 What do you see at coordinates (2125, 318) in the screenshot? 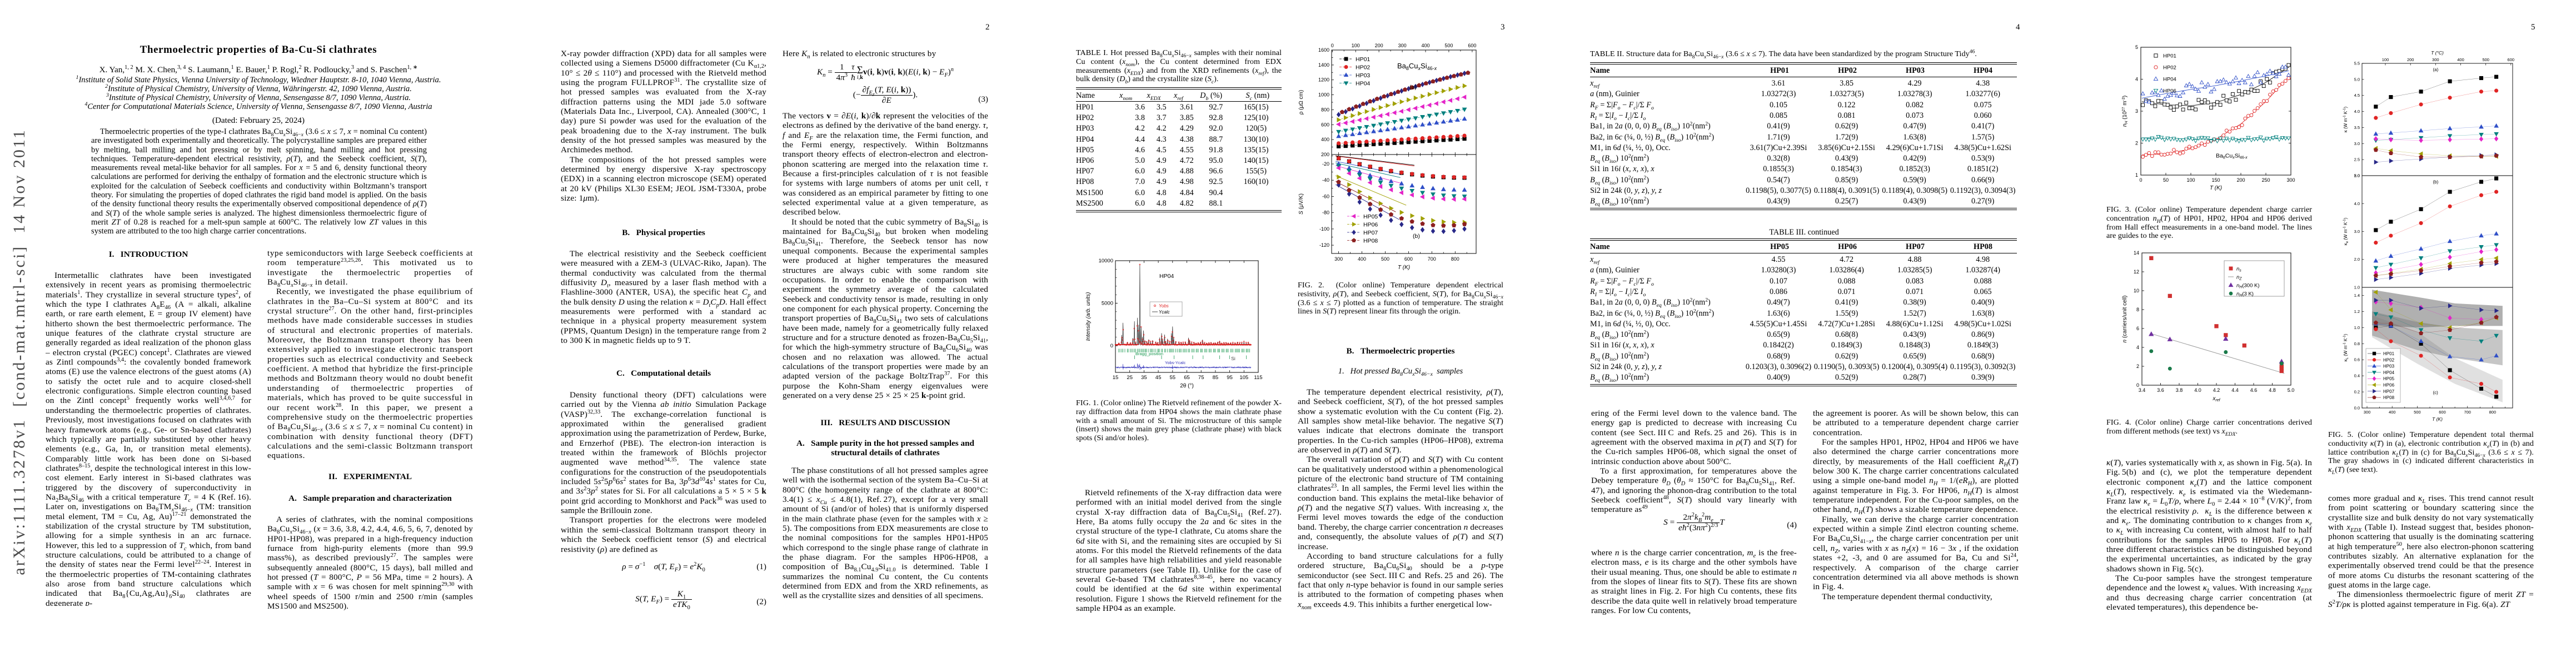
I see `svg-text: n (carriers/unit cell)` at bounding box center [2125, 318].